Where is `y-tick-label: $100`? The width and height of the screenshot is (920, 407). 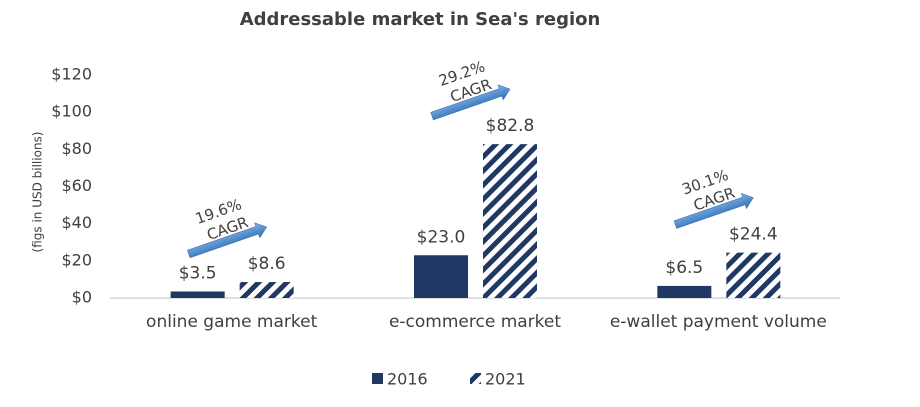
y-tick-label: $100 is located at coordinates (71, 111).